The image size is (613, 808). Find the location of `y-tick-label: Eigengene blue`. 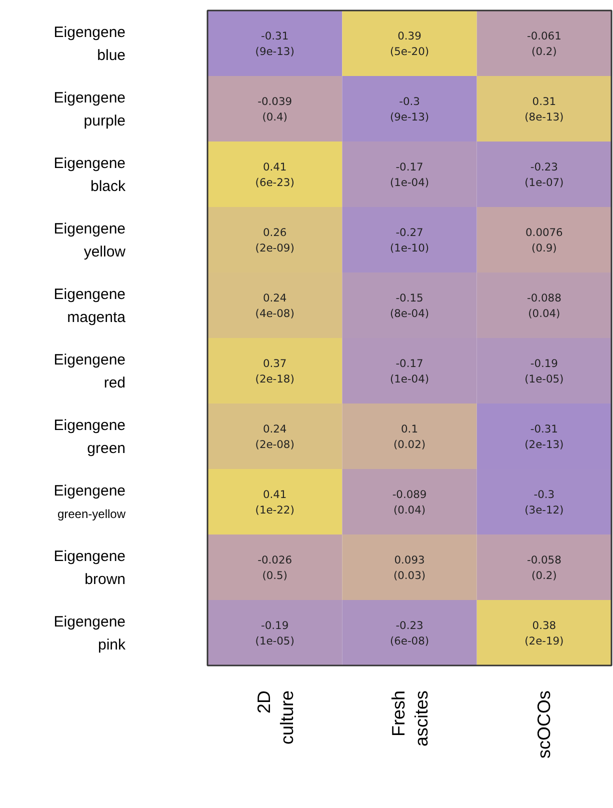

y-tick-label: Eigengene blue is located at coordinates (90, 44).